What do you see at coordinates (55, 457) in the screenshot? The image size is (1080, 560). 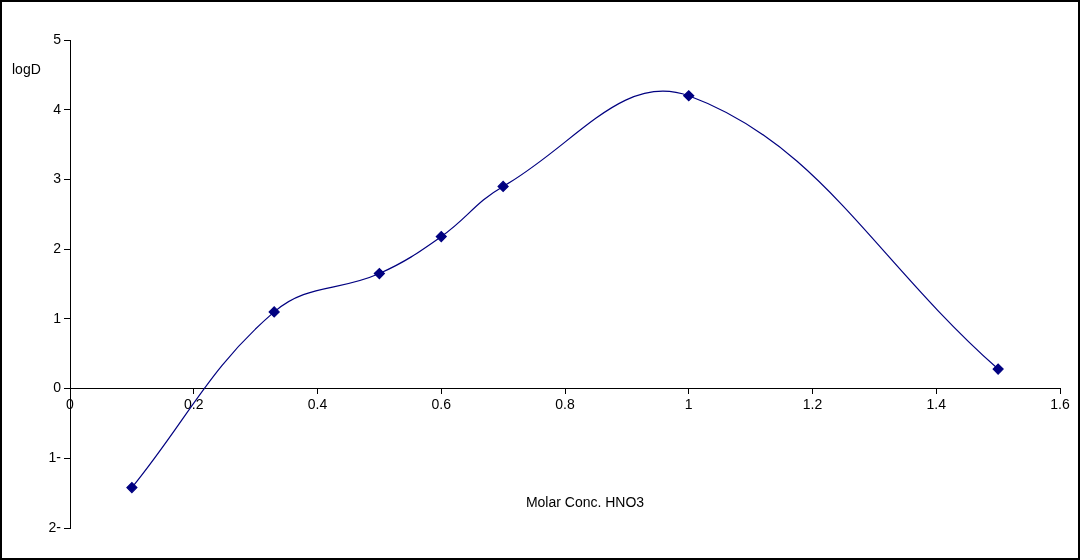 I see `y-tick-label: 1-` at bounding box center [55, 457].